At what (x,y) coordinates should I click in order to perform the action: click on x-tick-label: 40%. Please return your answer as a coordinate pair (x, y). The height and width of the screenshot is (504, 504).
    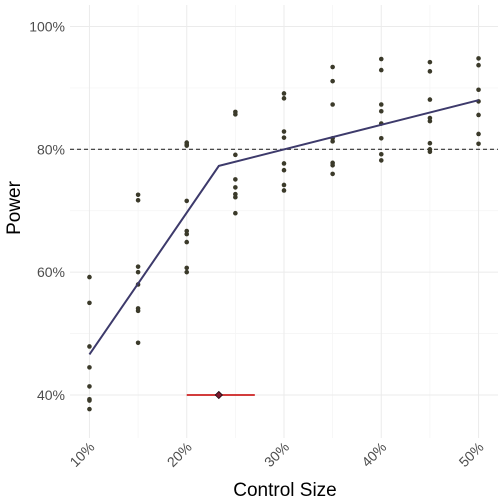
    Looking at the image, I should click on (373, 454).